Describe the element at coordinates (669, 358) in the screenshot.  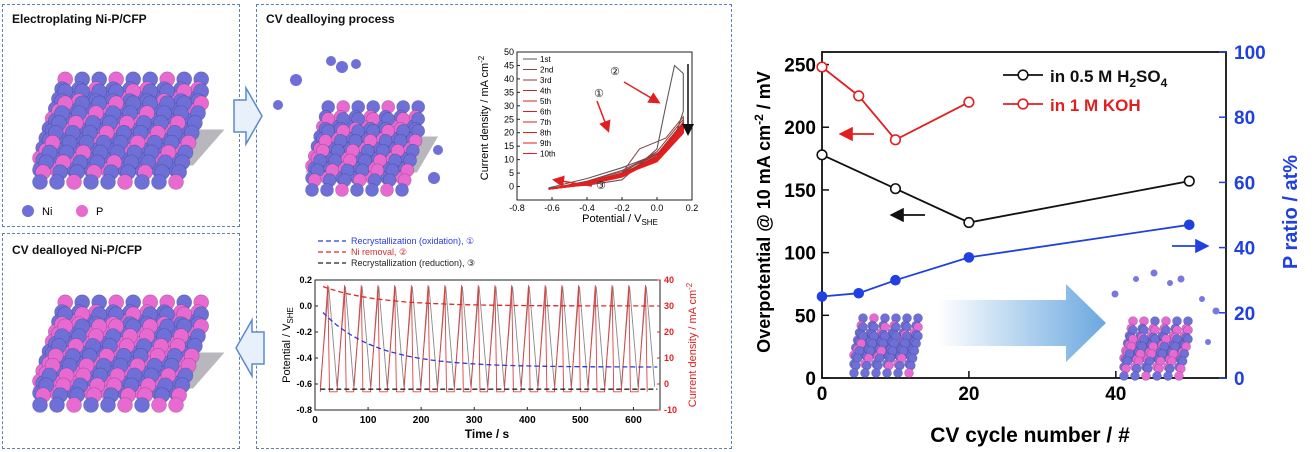
I see `time-right-y-tick-label: 10` at that location.